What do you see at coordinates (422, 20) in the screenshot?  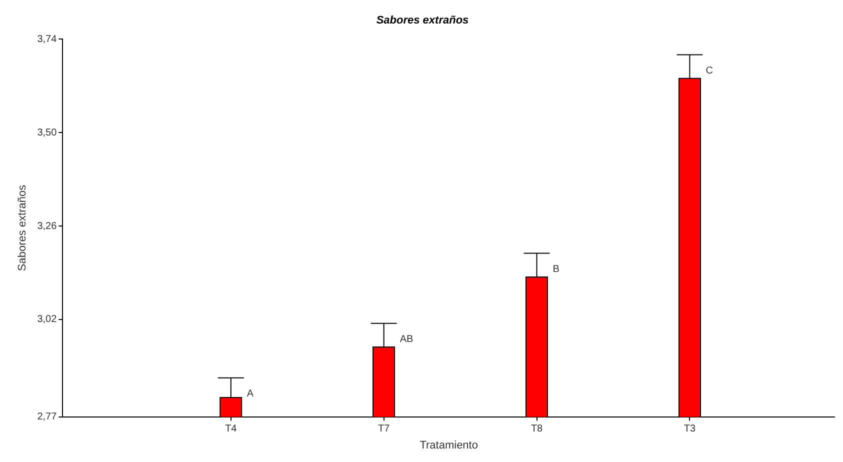 I see `chart-title: Sabores extraños` at bounding box center [422, 20].